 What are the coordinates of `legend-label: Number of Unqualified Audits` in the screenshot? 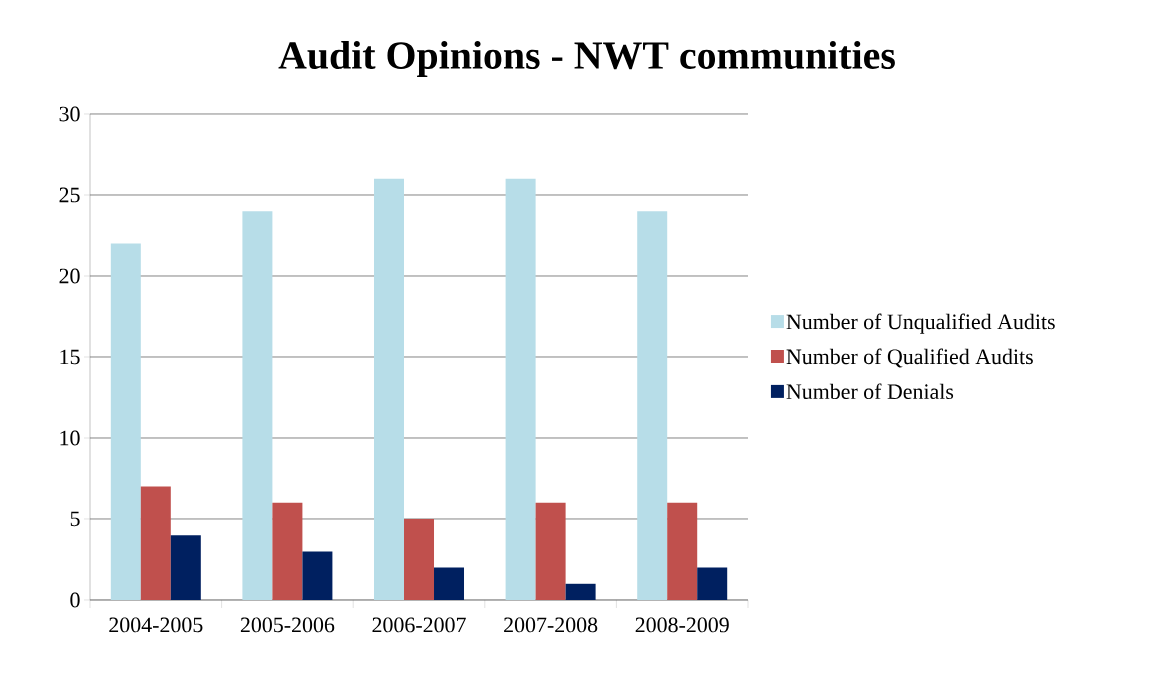 It's located at (920, 323).